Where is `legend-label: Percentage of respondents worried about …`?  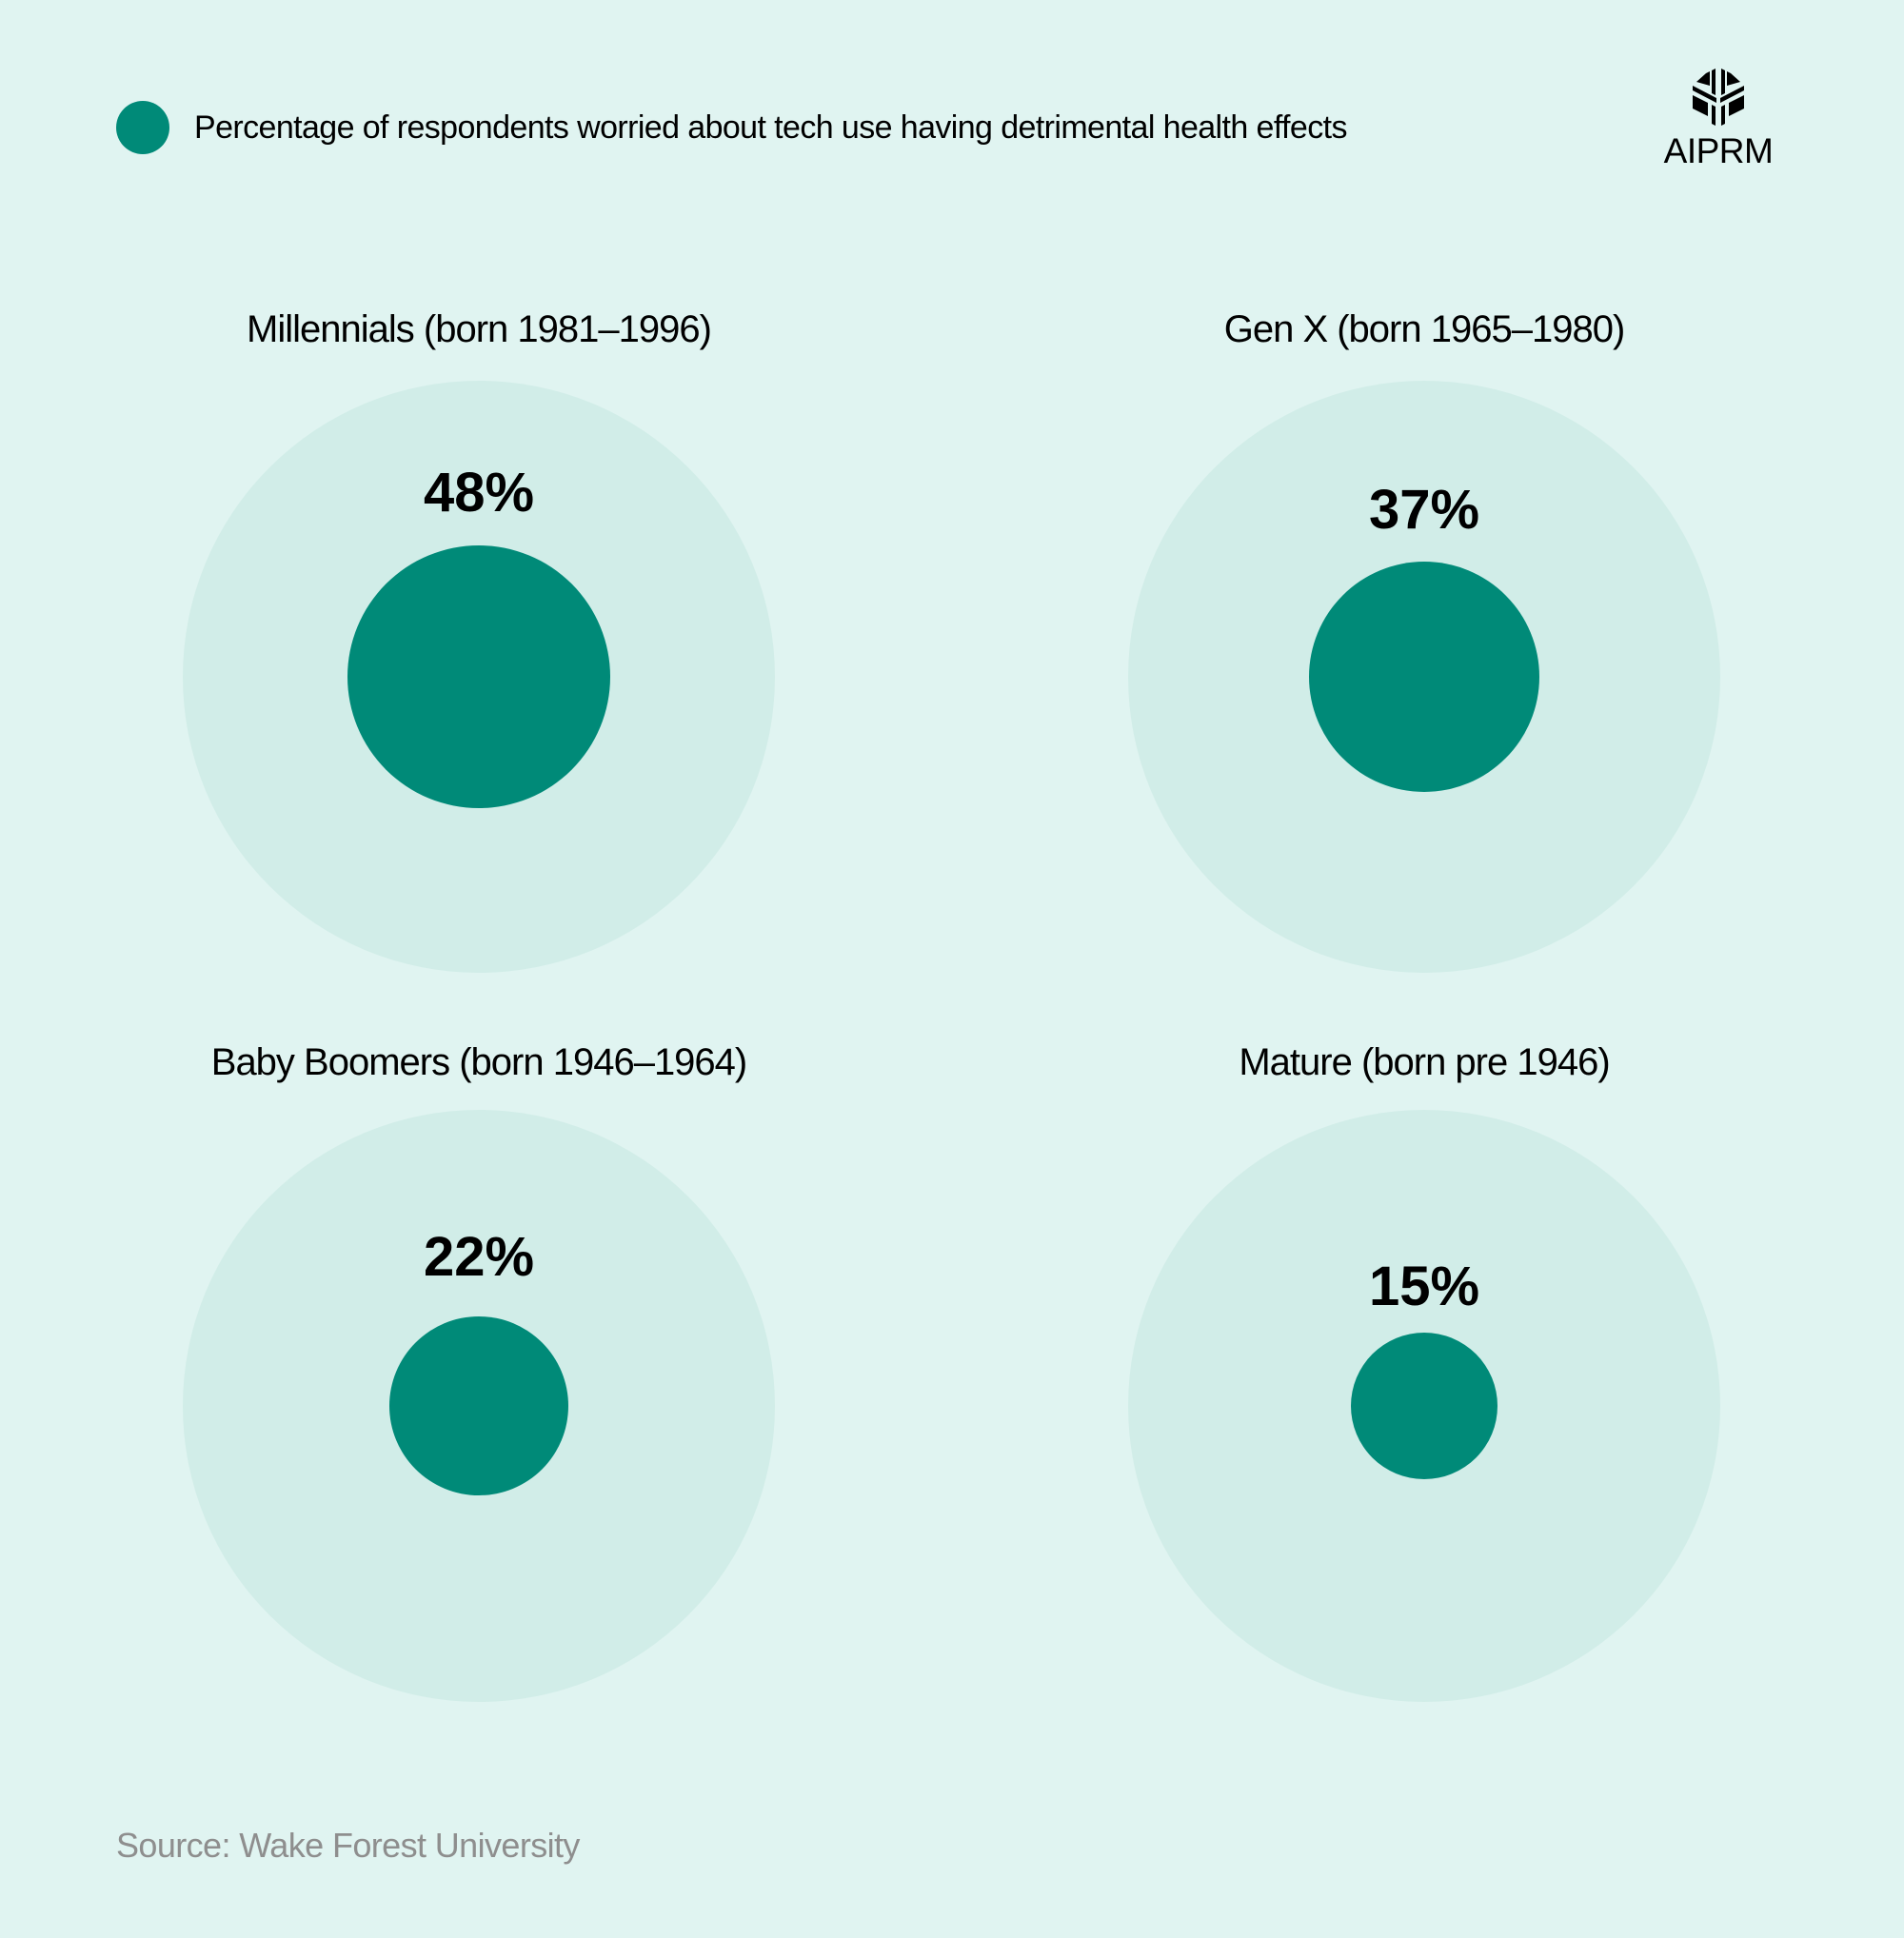 legend-label: Percentage of respondents worried about … is located at coordinates (770, 127).